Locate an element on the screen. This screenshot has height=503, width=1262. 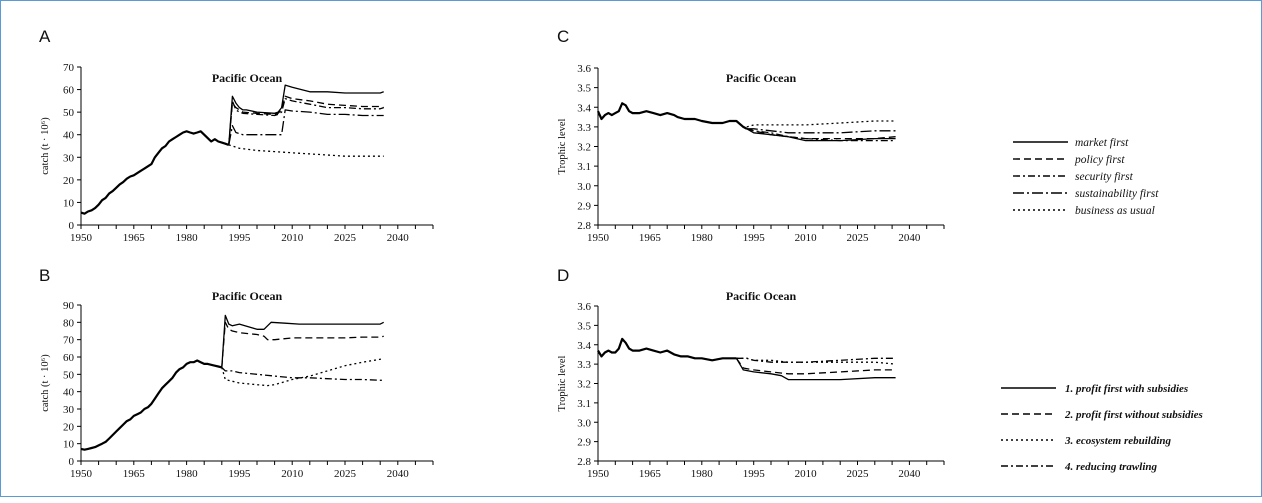
y-tick-label: 3.4 is located at coordinates (584, 346).